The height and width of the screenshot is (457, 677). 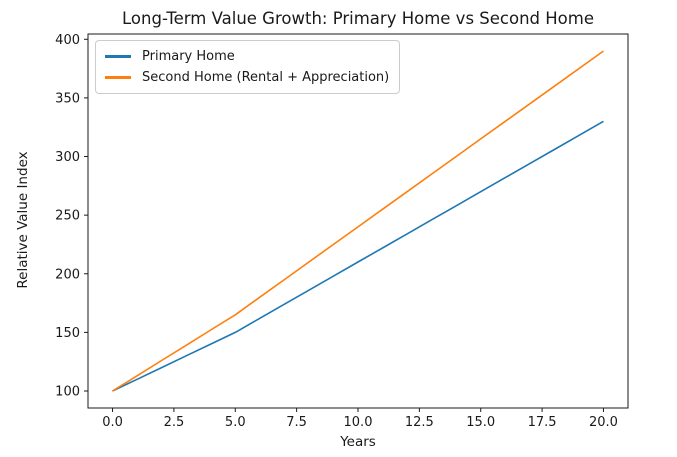 I want to click on y-tick-label: 350, so click(x=67, y=98).